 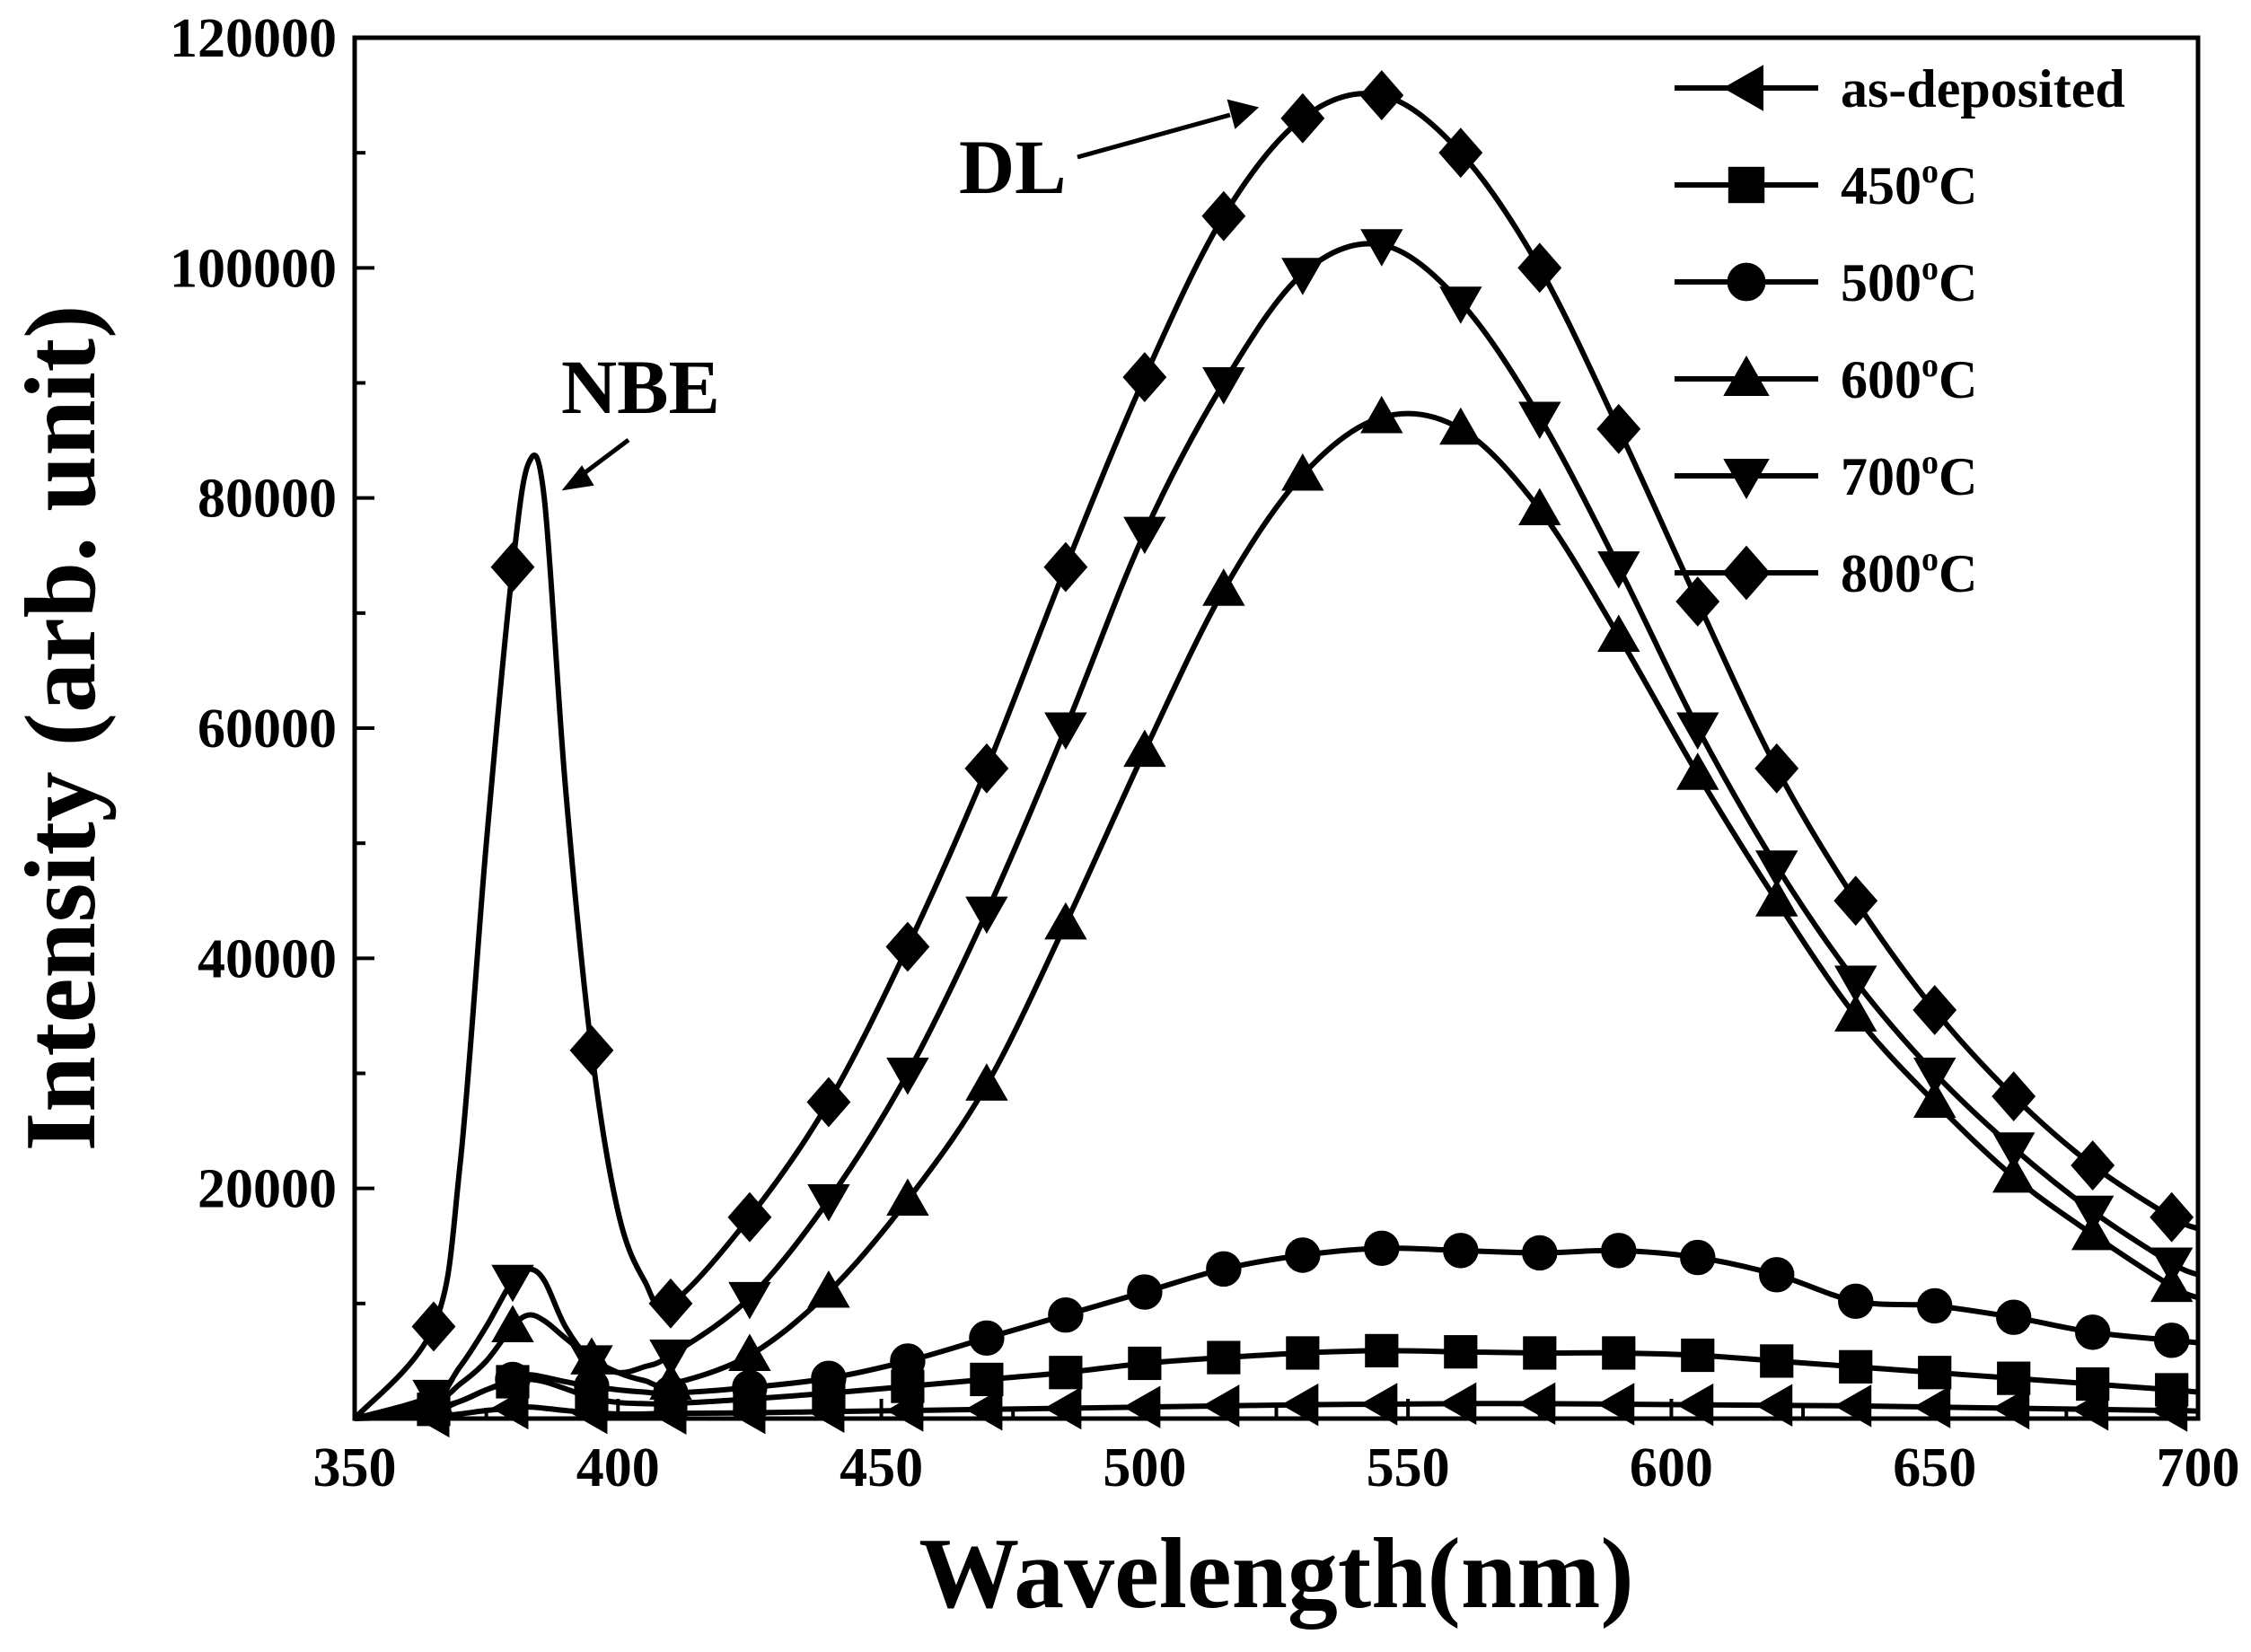 What do you see at coordinates (254, 38) in the screenshot?
I see `y-tick-label: 120000` at bounding box center [254, 38].